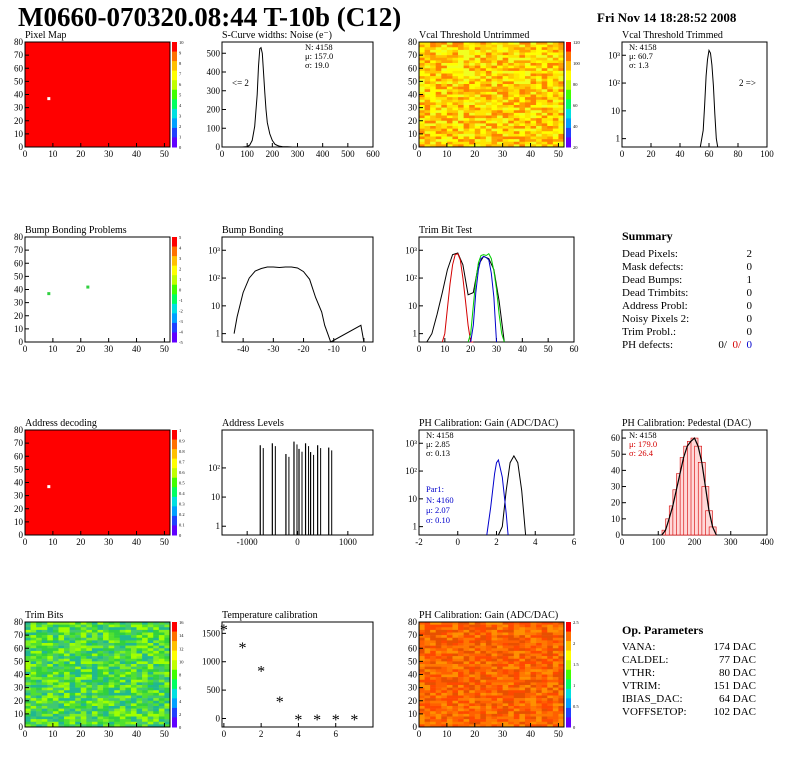 This screenshot has width=796, height=772. I want to click on y-tick-label: 40, so click(616, 470).